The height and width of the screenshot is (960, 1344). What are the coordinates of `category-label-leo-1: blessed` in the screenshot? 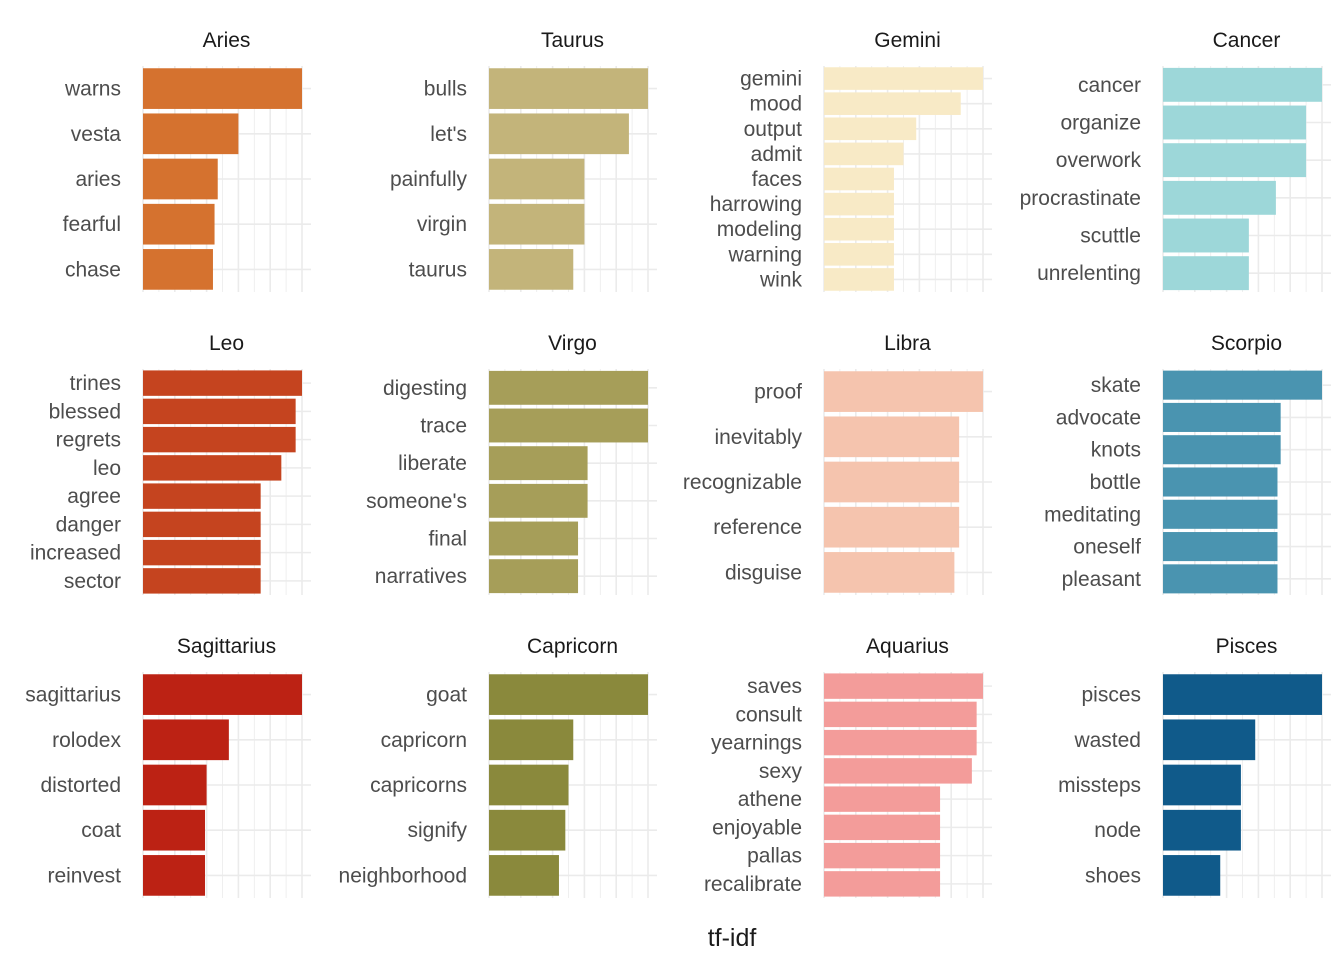 It's located at (85, 411).